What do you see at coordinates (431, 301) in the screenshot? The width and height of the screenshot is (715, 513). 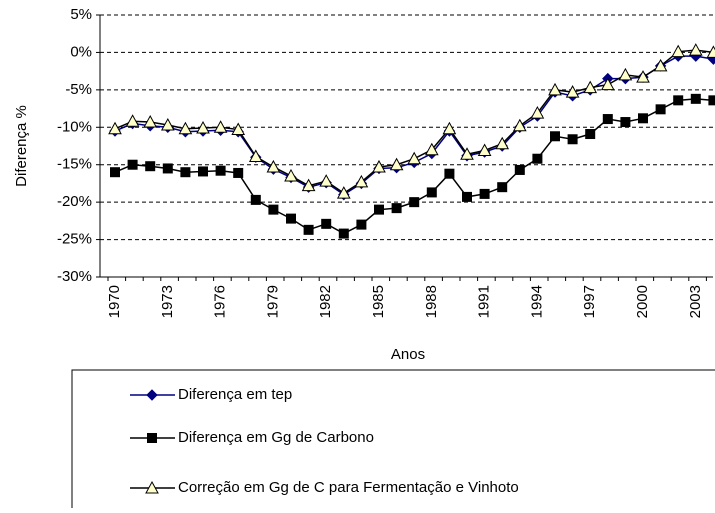 I see `x-tick-label: 1988` at bounding box center [431, 301].